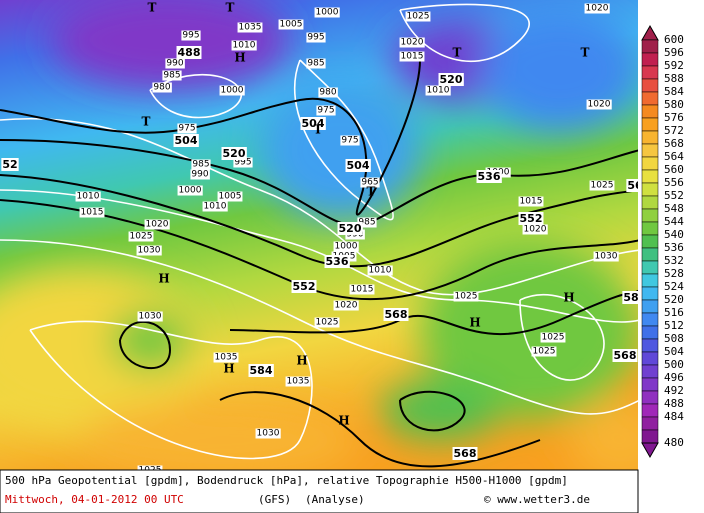 The image size is (704, 513). Describe the element at coordinates (674, 104) in the screenshot. I see `colorbar-label: 580` at that location.